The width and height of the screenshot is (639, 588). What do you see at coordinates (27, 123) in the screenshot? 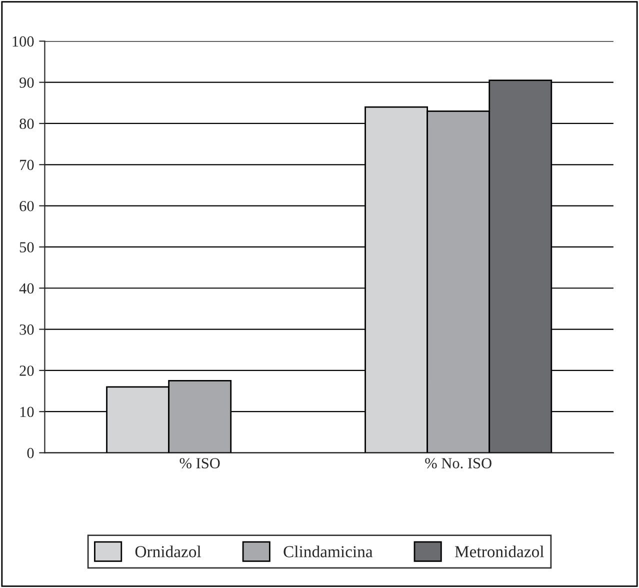
I see `y-tick-label: 80` at bounding box center [27, 123].